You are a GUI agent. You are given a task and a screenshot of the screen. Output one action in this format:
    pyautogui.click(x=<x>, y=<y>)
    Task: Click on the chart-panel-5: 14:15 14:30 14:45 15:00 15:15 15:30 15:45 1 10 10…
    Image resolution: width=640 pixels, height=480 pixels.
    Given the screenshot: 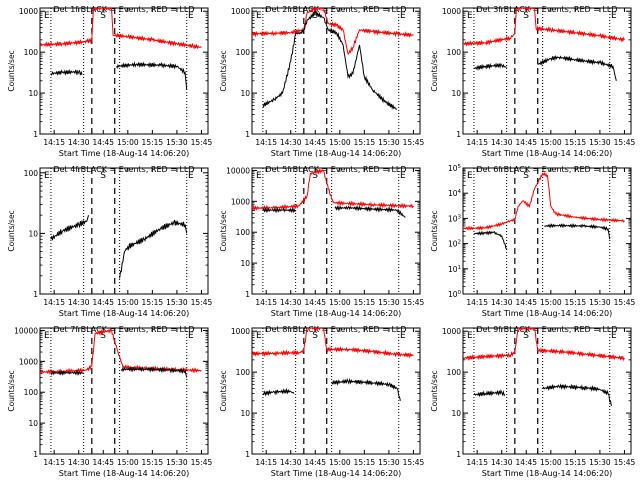 What is the action you would take?
    pyautogui.click(x=321, y=241)
    